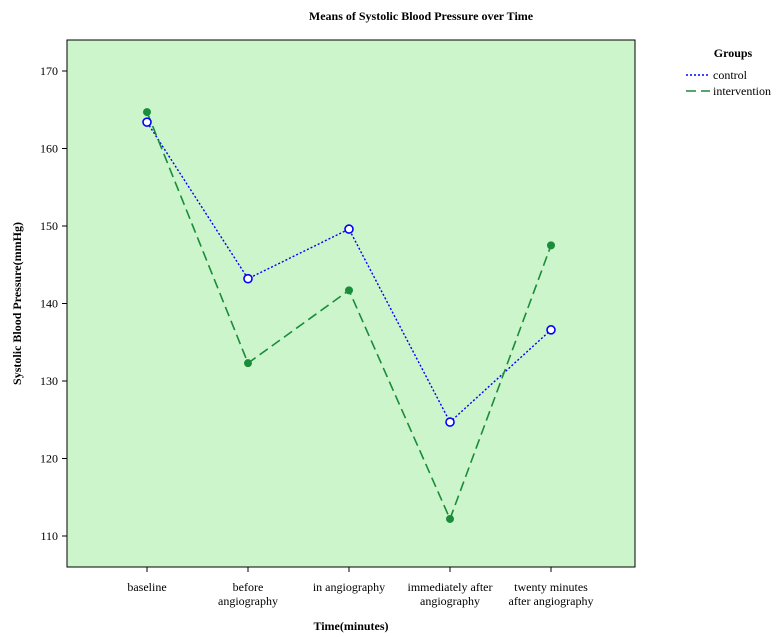 The image size is (783, 637). I want to click on y-axis-label: Systolic Blood Pressure(mmHg), so click(17, 303).